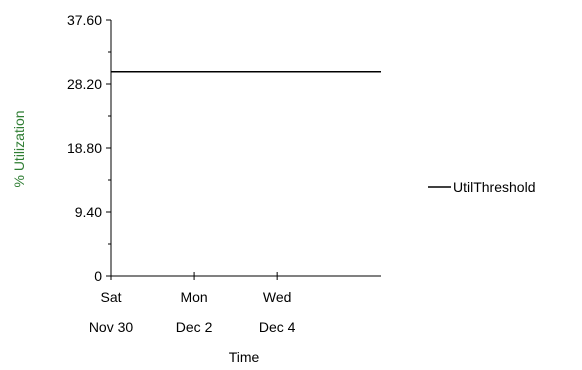 Image resolution: width=582 pixels, height=370 pixels. What do you see at coordinates (193, 297) in the screenshot?
I see `x-tick-label-day: Mon` at bounding box center [193, 297].